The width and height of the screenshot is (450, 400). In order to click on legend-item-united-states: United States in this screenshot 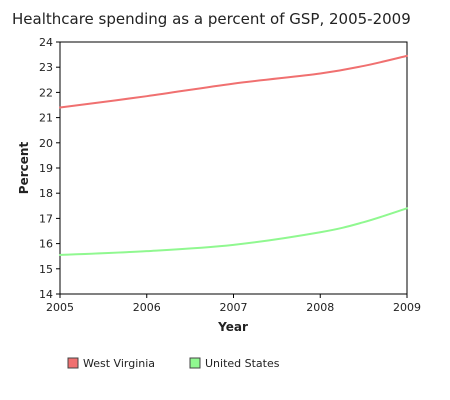, I will do `click(234, 363)`.